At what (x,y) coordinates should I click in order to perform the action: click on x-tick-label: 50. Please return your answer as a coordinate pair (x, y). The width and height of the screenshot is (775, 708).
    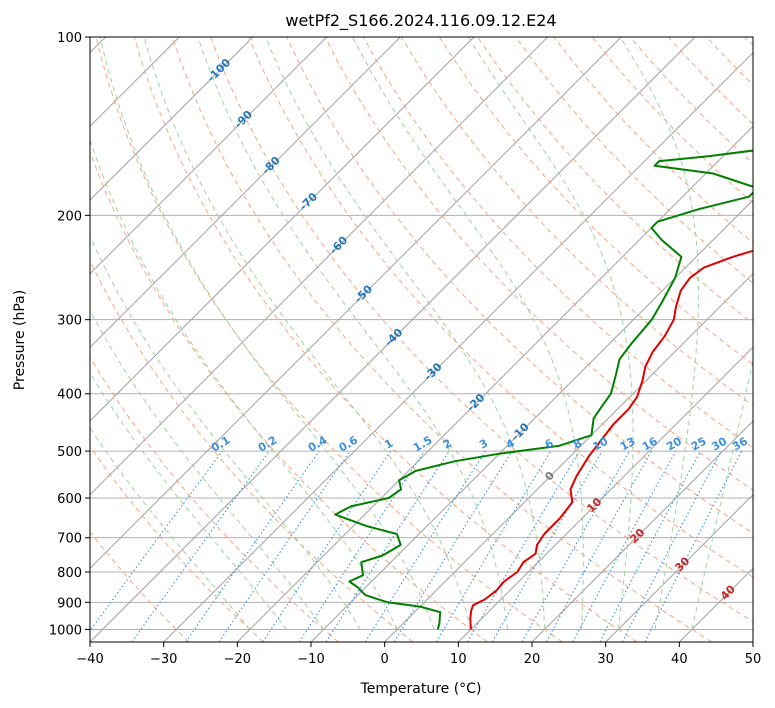
    Looking at the image, I should click on (753, 659).